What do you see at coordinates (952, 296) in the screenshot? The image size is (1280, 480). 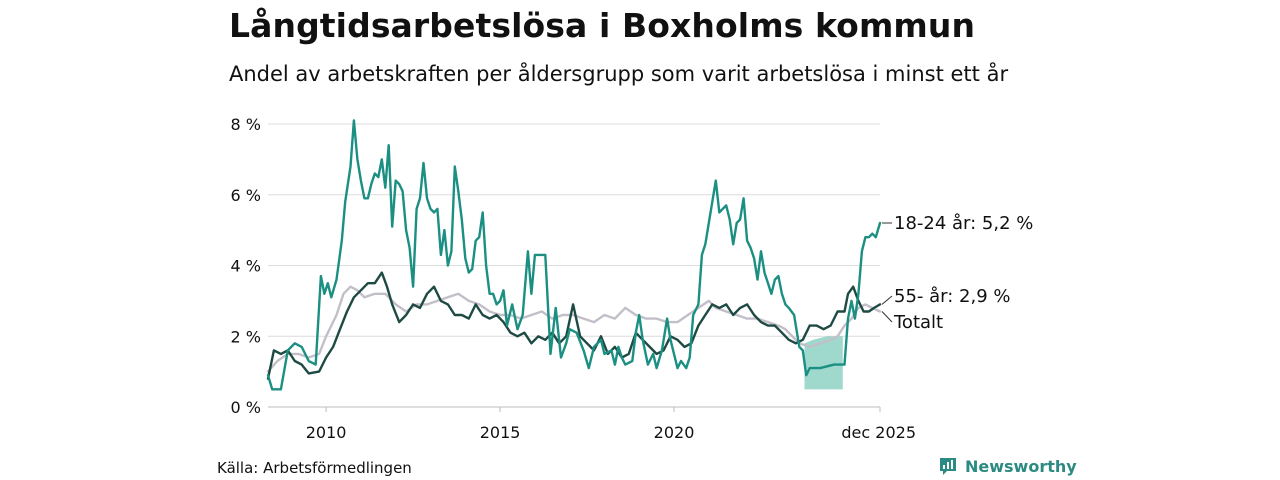 I see `end-label: 55- år: 2,9 %` at bounding box center [952, 296].